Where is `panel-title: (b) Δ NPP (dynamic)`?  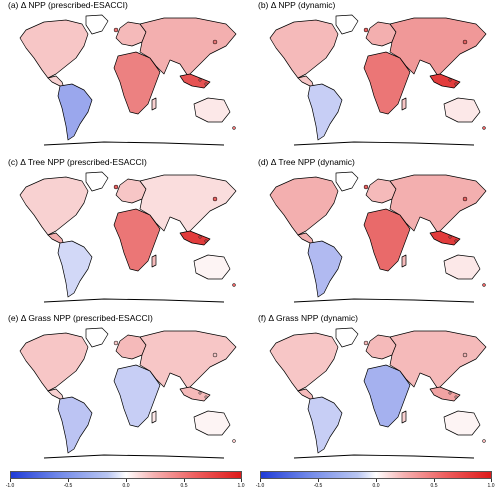 panel-title: (b) Δ NPP (dynamic) is located at coordinates (297, 5).